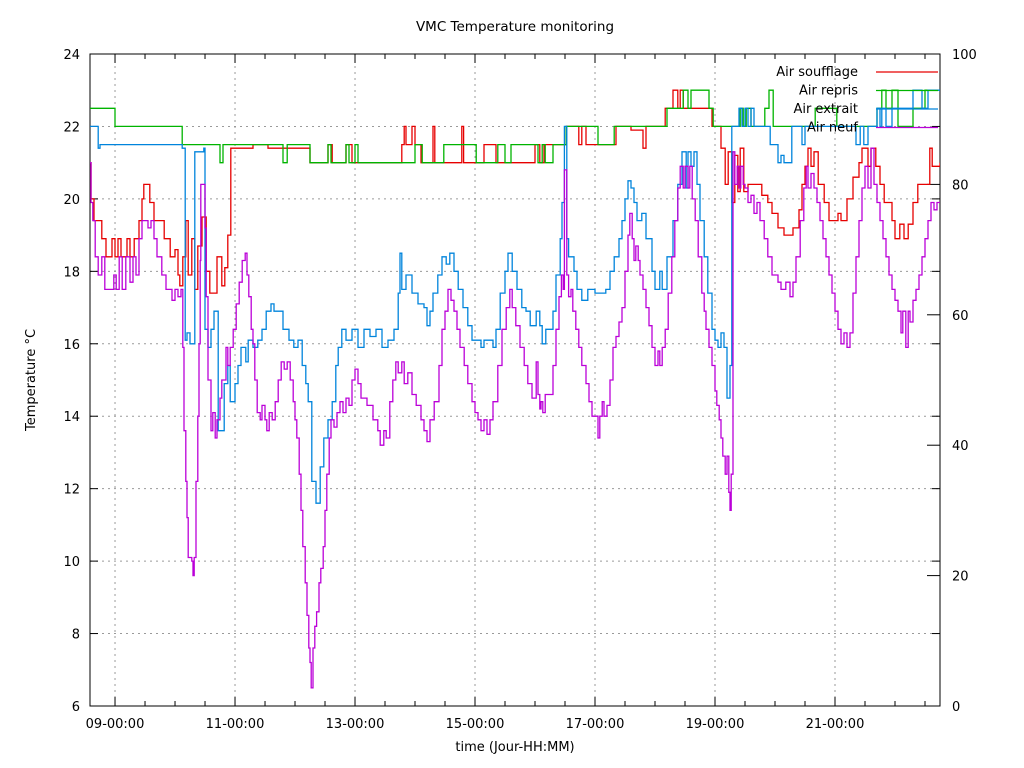 The image size is (1024, 768). I want to click on y-axis-label: Temperature °C, so click(31, 380).